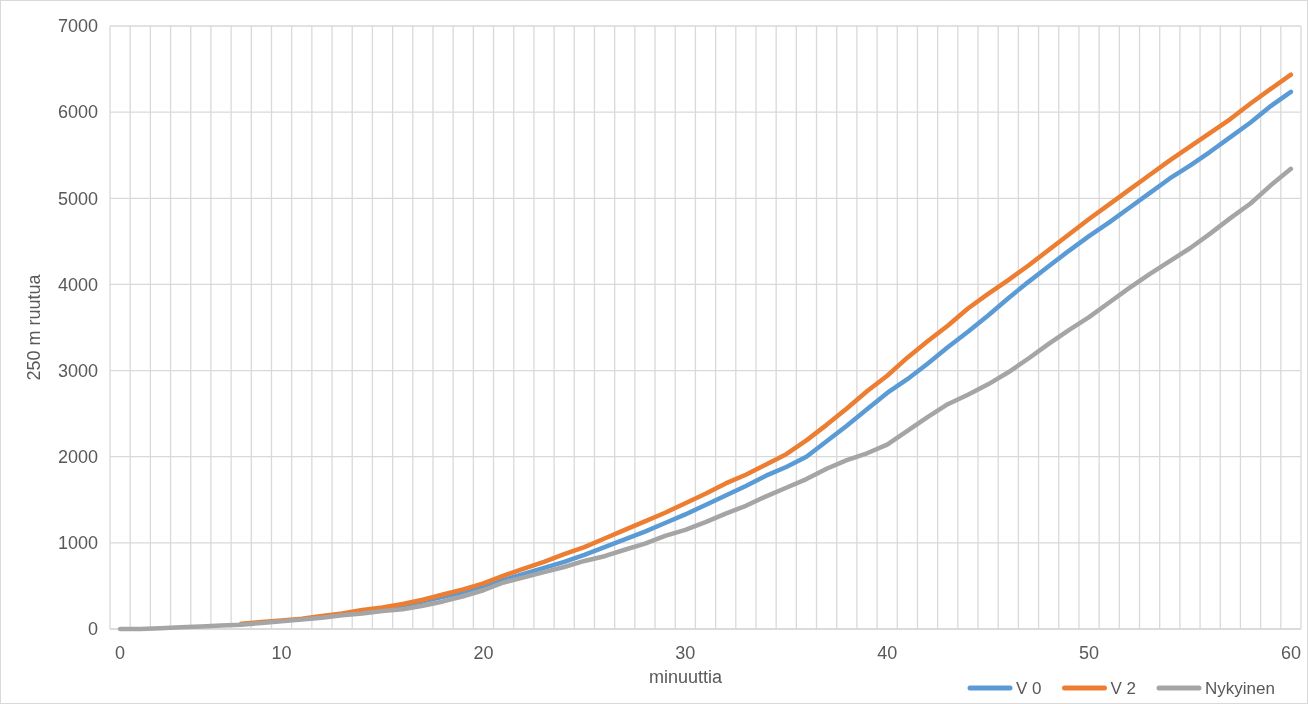 The width and height of the screenshot is (1308, 704). What do you see at coordinates (77, 198) in the screenshot?
I see `y-tick-label: 5000` at bounding box center [77, 198].